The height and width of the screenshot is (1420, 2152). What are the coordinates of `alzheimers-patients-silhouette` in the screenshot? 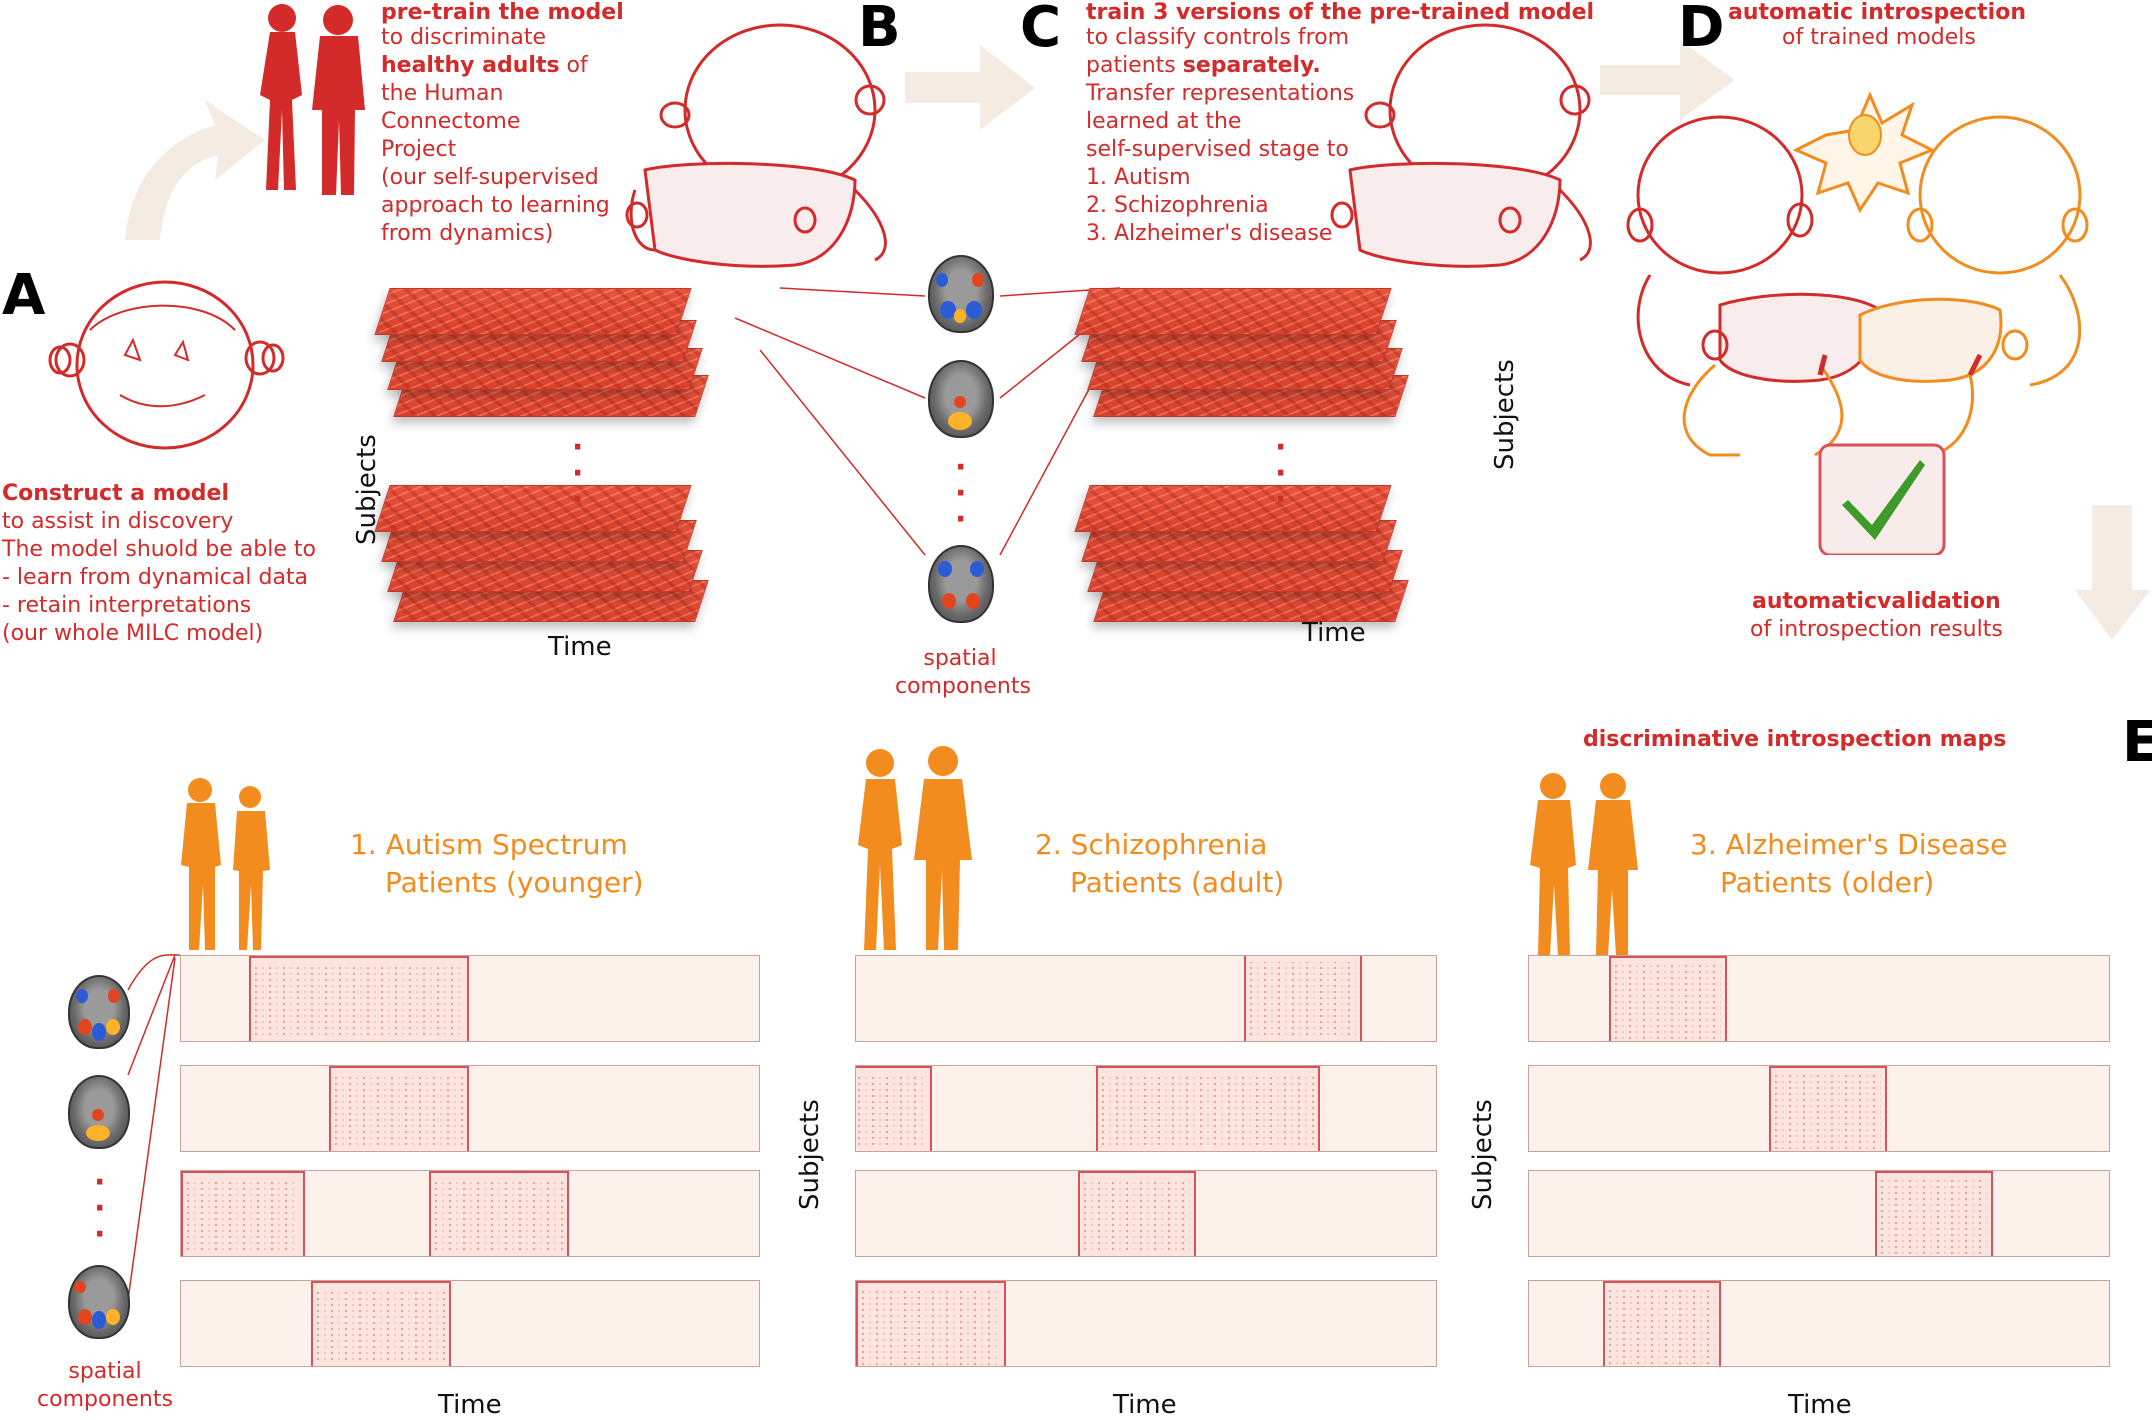 It's located at (1584, 864).